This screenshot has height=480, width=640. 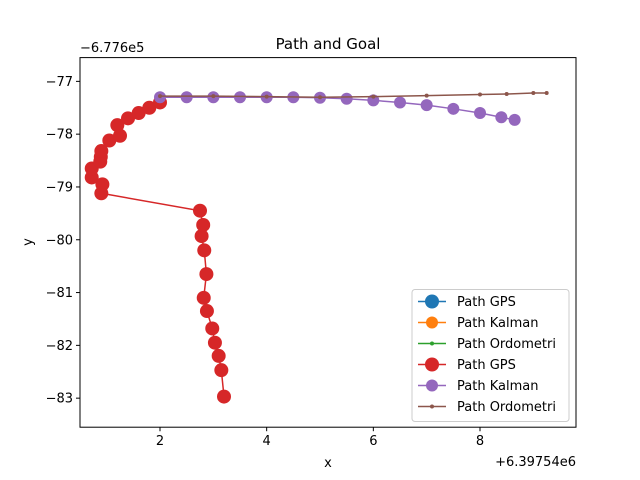 I want to click on y-tick-label: −79, so click(x=59, y=187).